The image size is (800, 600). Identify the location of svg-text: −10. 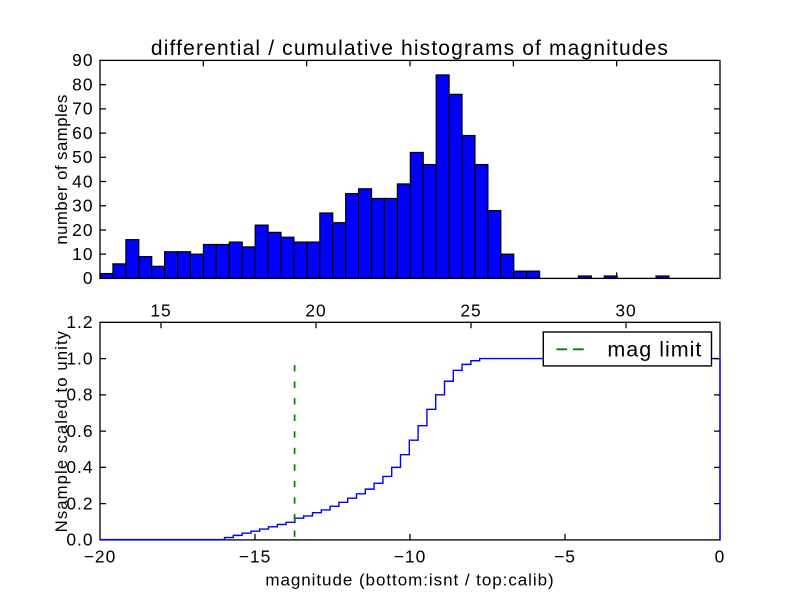
(410, 557).